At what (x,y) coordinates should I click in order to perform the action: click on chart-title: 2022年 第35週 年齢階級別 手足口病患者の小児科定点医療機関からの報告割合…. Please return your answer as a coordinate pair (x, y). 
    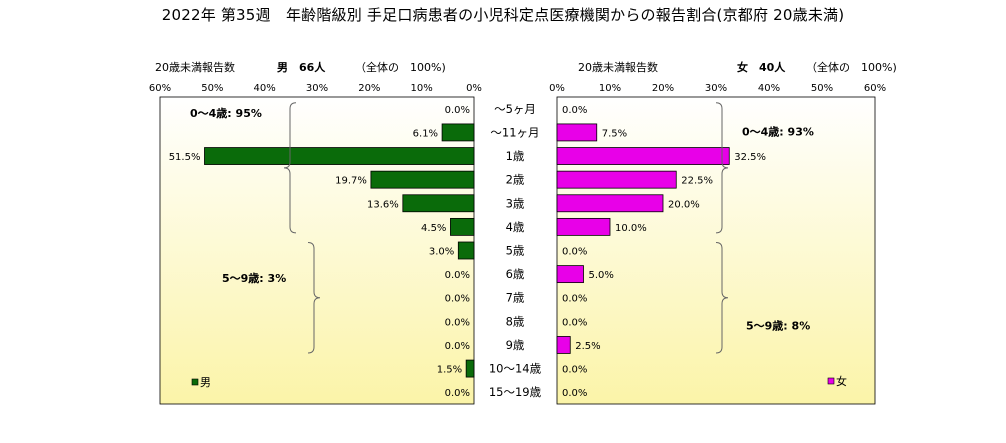
    Looking at the image, I should click on (503, 15).